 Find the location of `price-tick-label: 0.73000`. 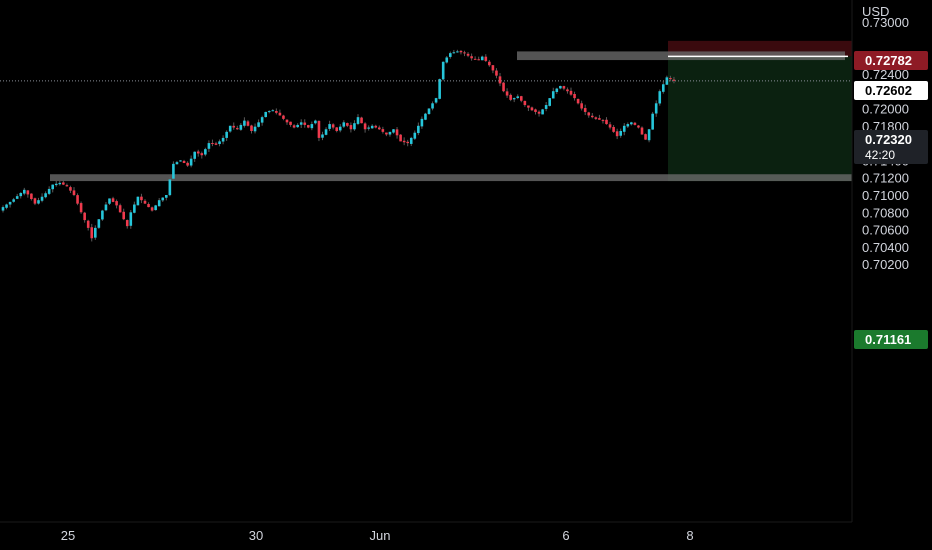

price-tick-label: 0.73000 is located at coordinates (885, 22).